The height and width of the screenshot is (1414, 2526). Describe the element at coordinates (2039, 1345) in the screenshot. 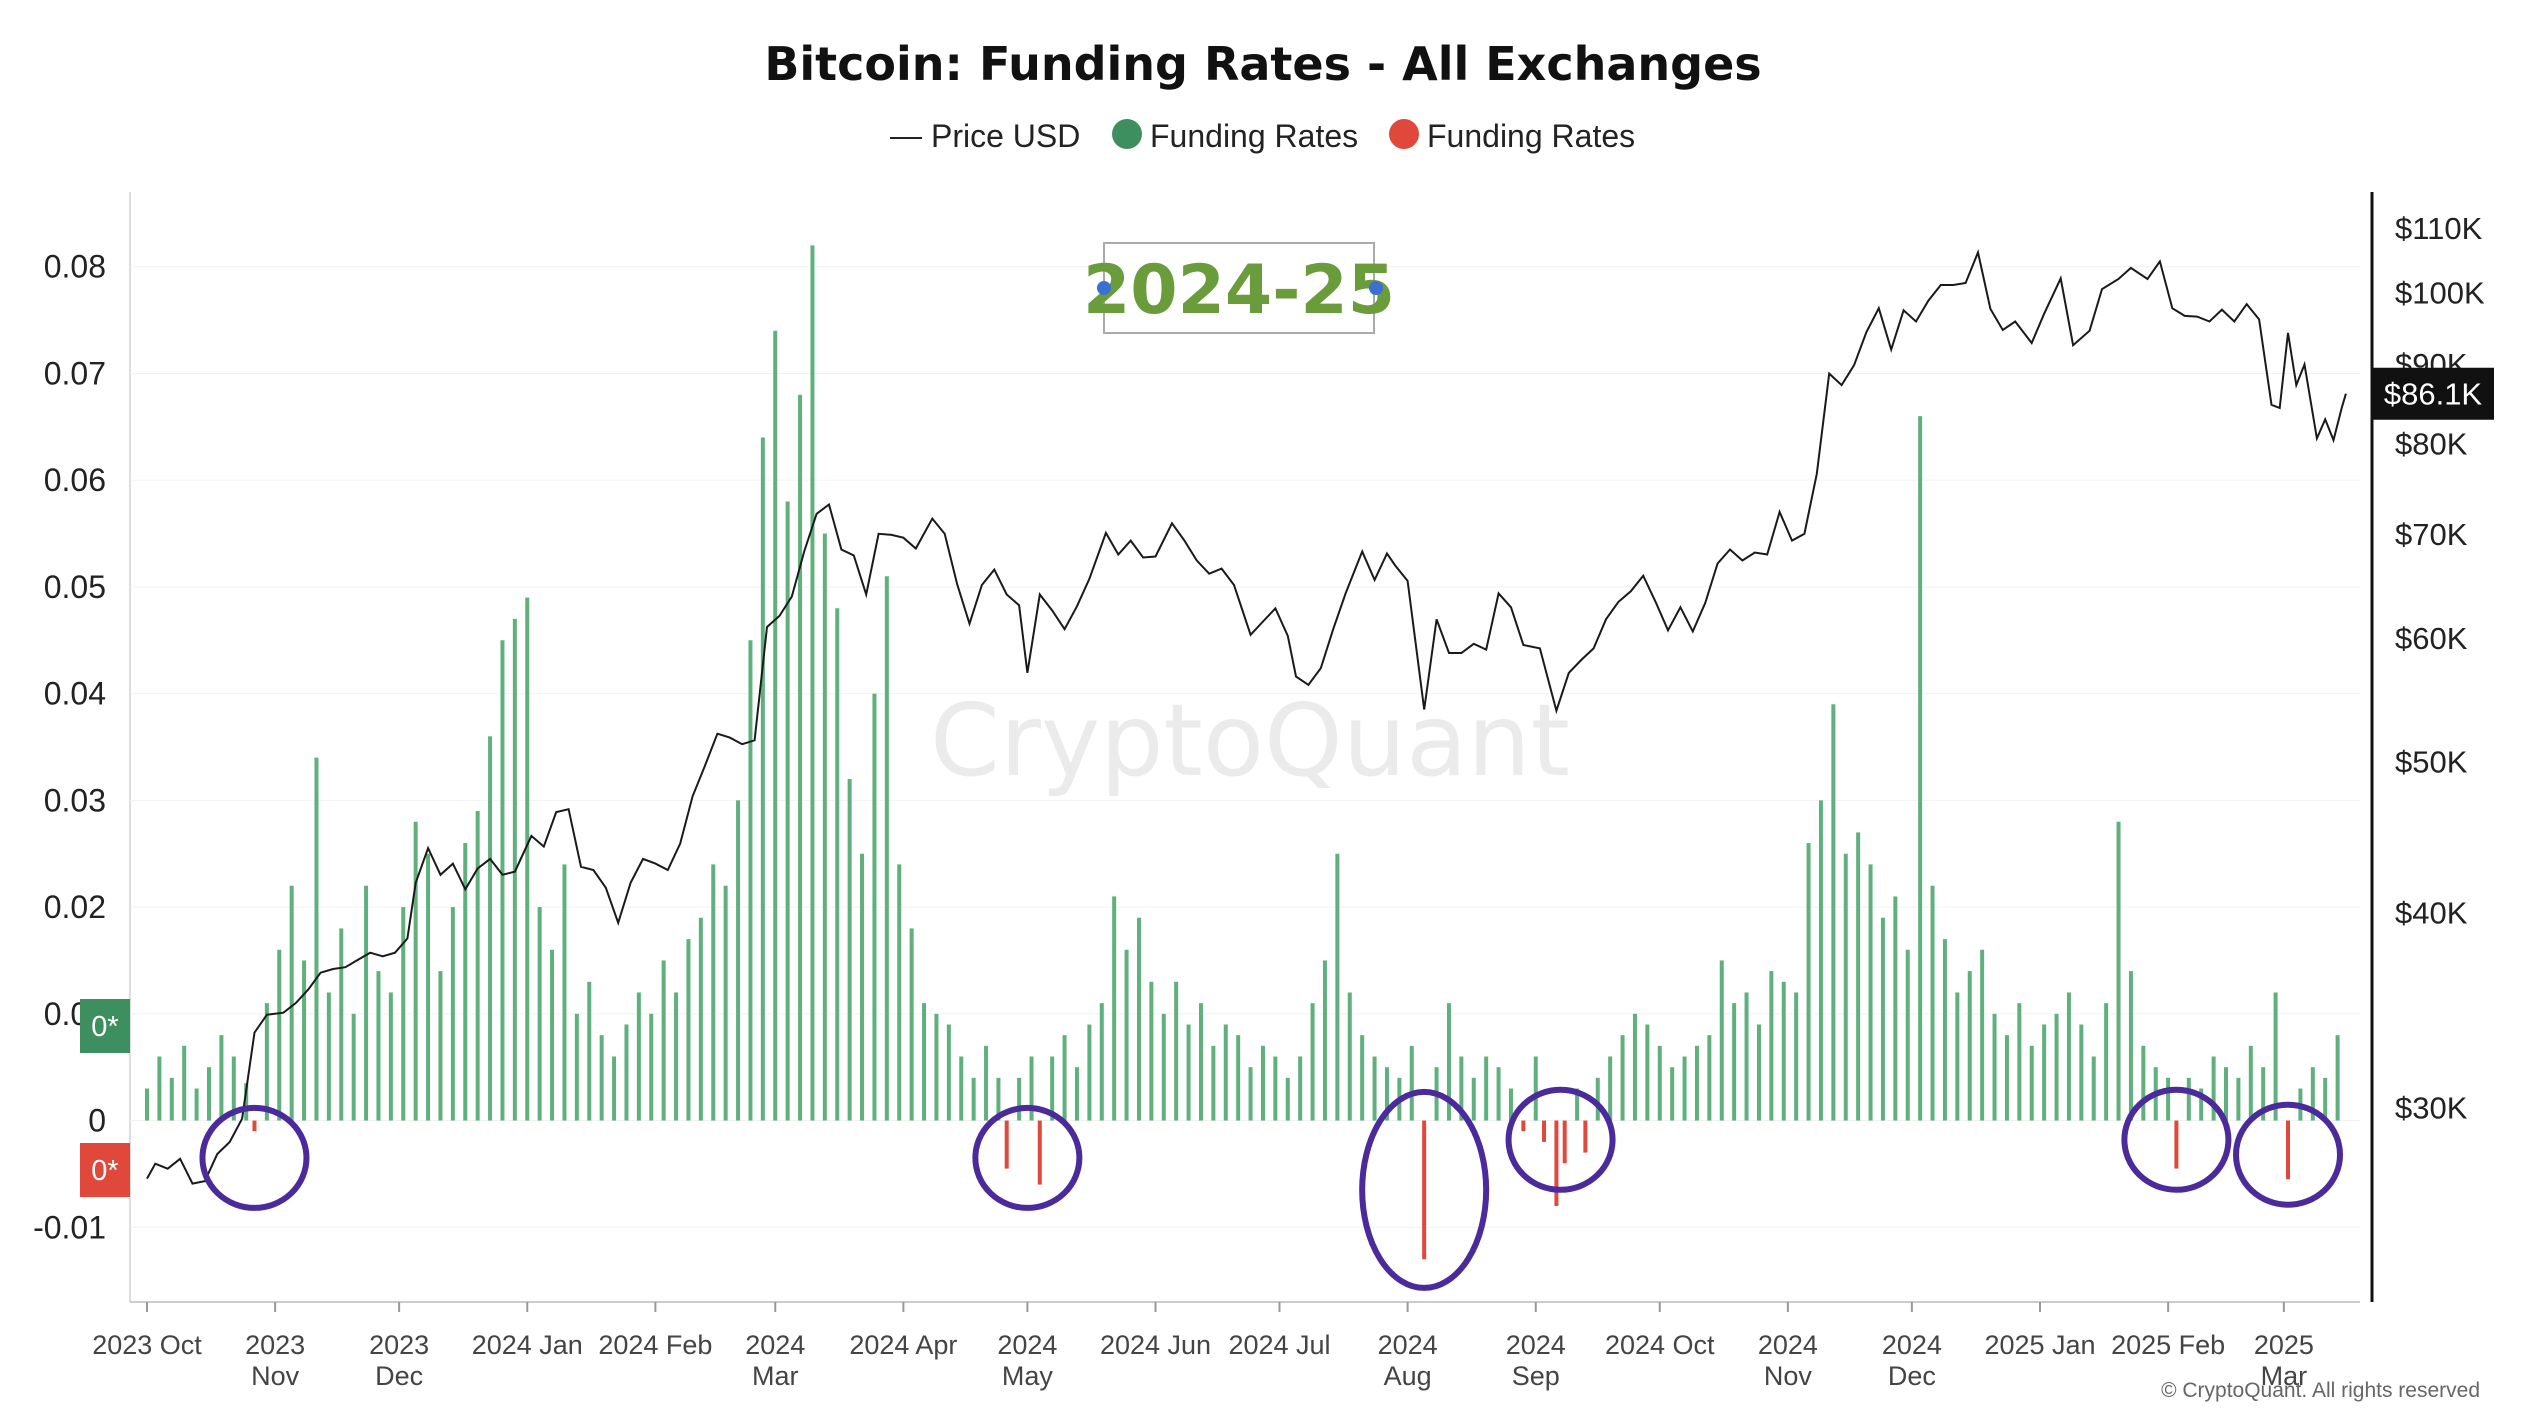

I see `x-tick-label: 2025 Jan` at that location.